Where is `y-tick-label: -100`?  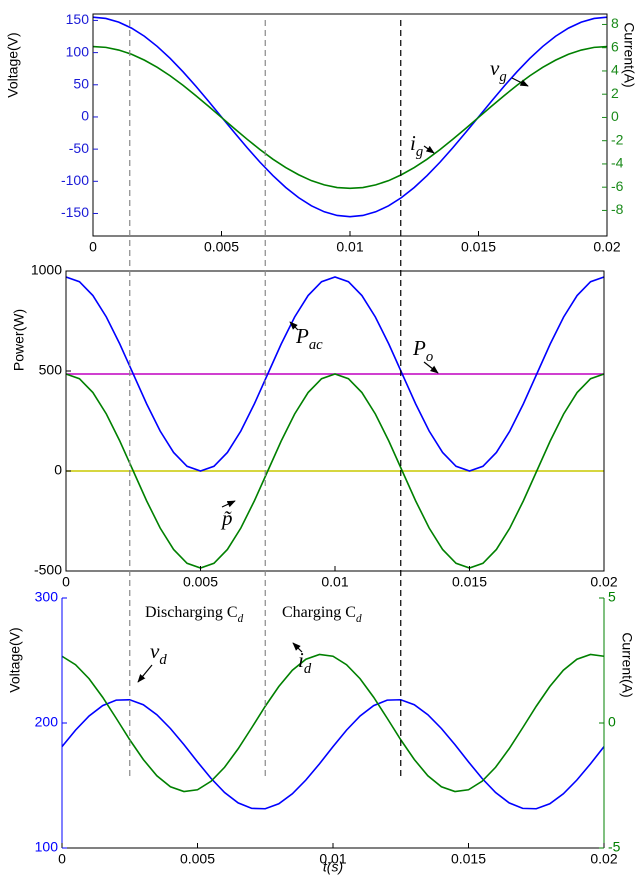
y-tick-label: -100 is located at coordinates (75, 180).